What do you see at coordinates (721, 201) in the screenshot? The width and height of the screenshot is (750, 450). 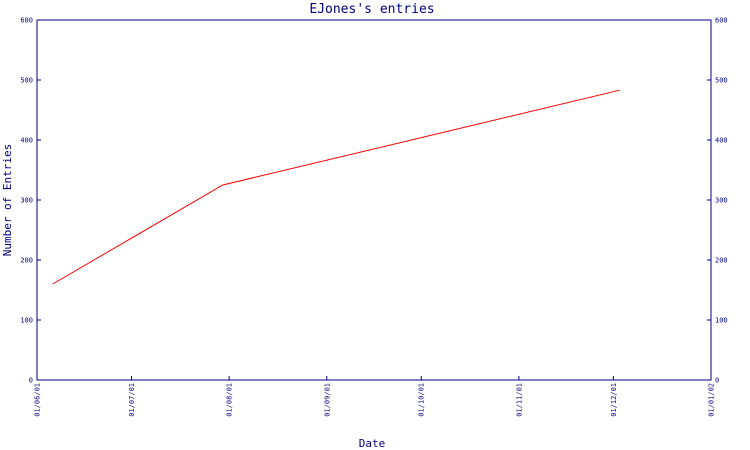 I see `y-tick-label-right: 300` at bounding box center [721, 201].